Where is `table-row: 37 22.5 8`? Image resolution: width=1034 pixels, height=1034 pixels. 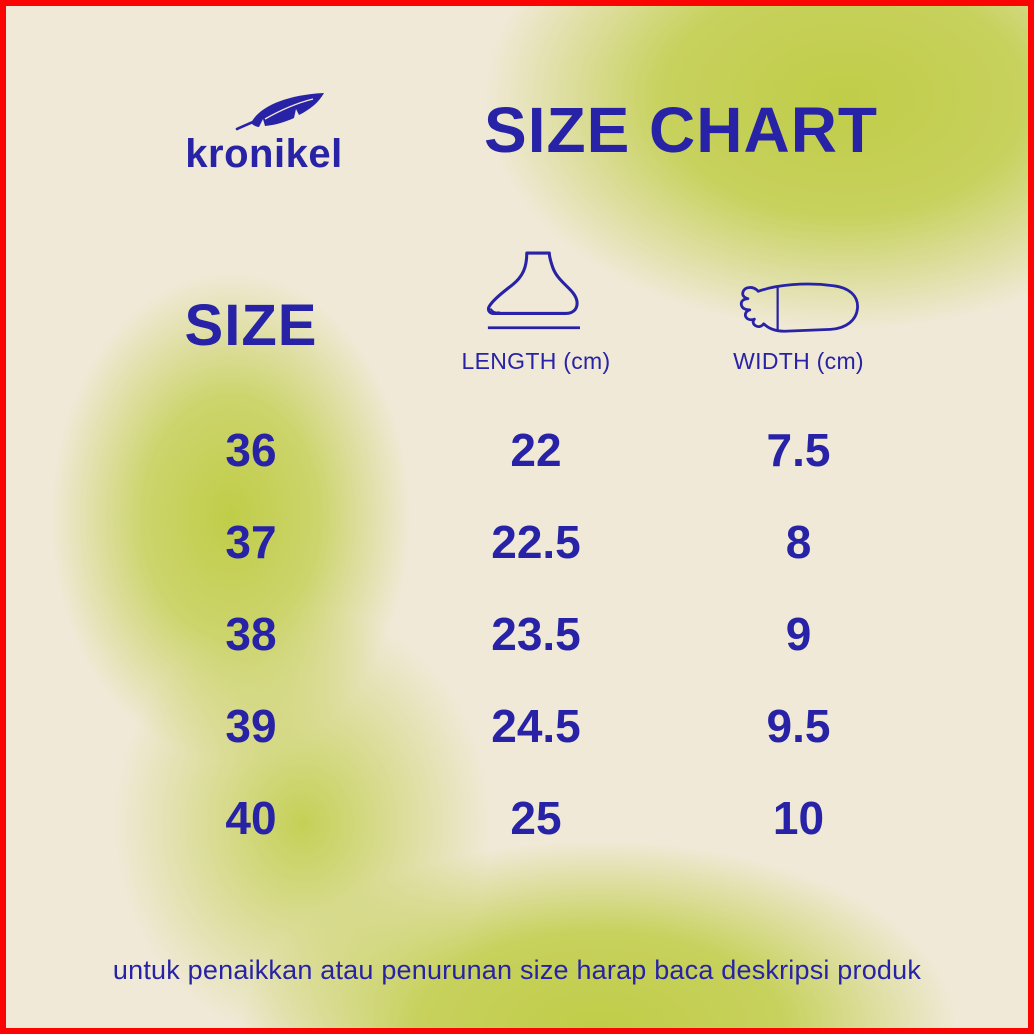
table-row: 37 22.5 8 is located at coordinates (513, 542).